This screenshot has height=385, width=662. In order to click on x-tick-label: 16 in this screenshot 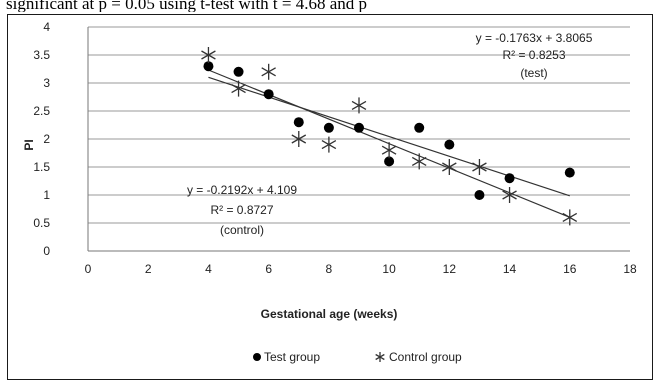, I will do `click(570, 269)`.